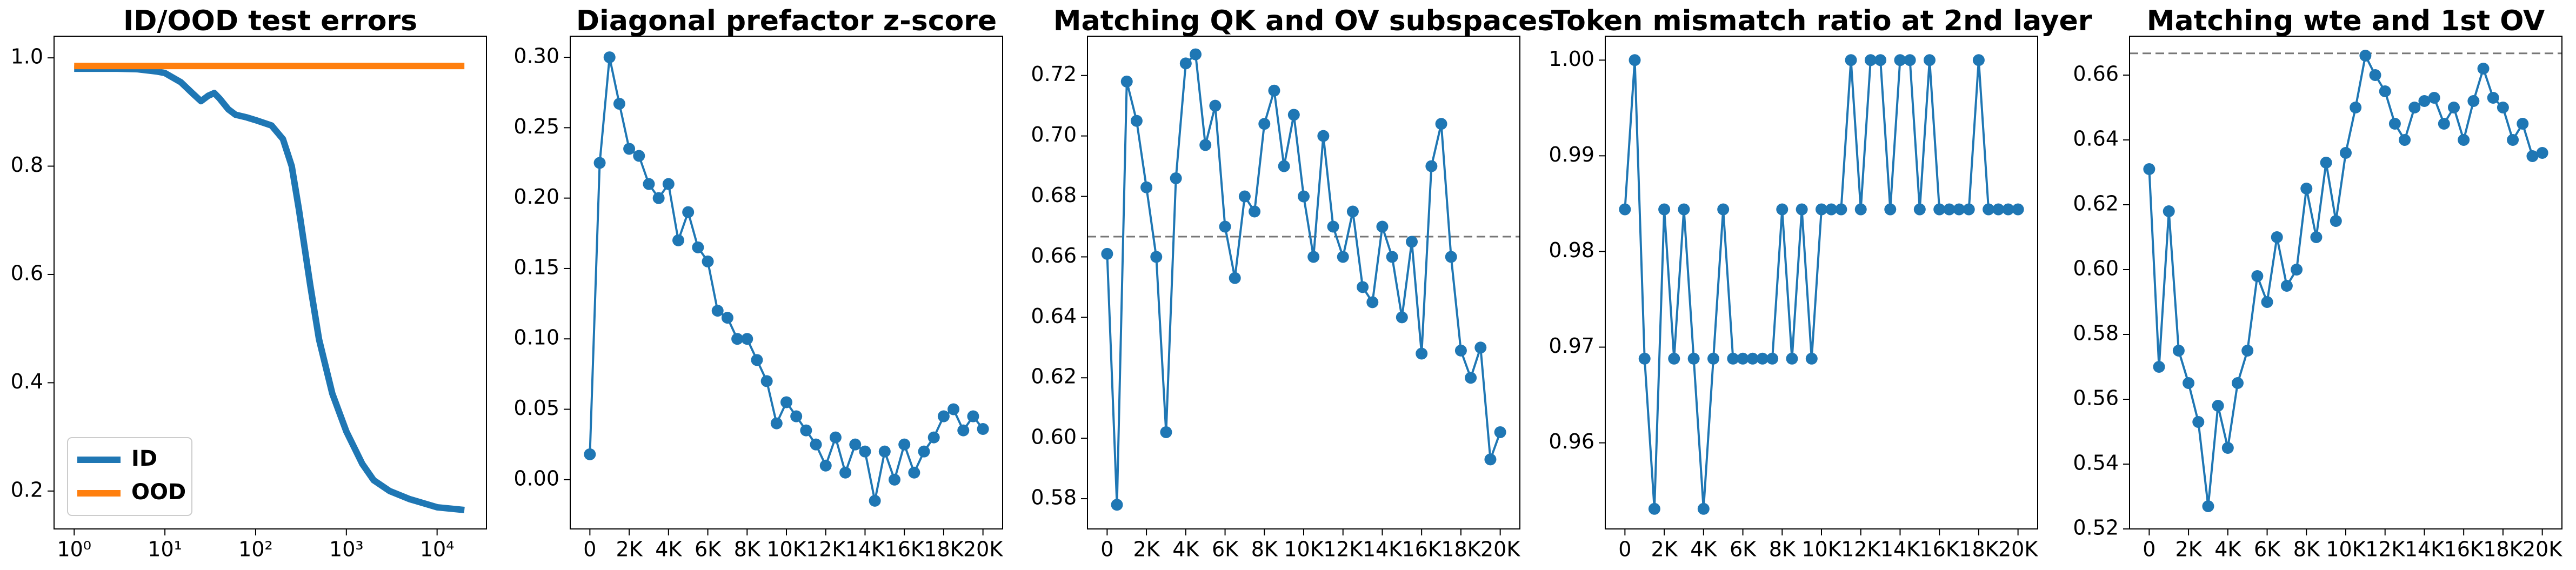 The image size is (2576, 570). Describe the element at coordinates (270, 21) in the screenshot. I see `chart-title: ID/OOD test errors` at that location.